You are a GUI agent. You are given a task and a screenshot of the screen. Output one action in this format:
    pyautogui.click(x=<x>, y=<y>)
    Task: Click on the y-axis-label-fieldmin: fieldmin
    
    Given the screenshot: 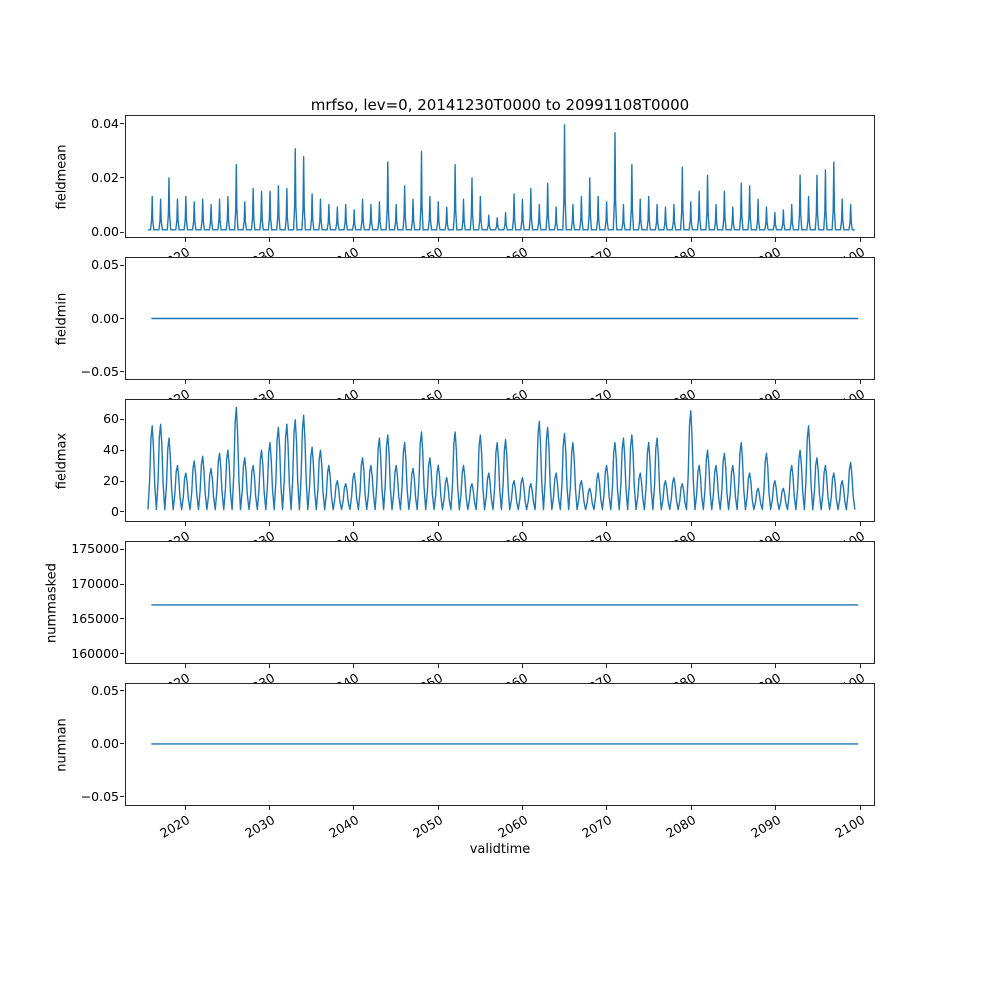 What is the action you would take?
    pyautogui.click(x=62, y=318)
    